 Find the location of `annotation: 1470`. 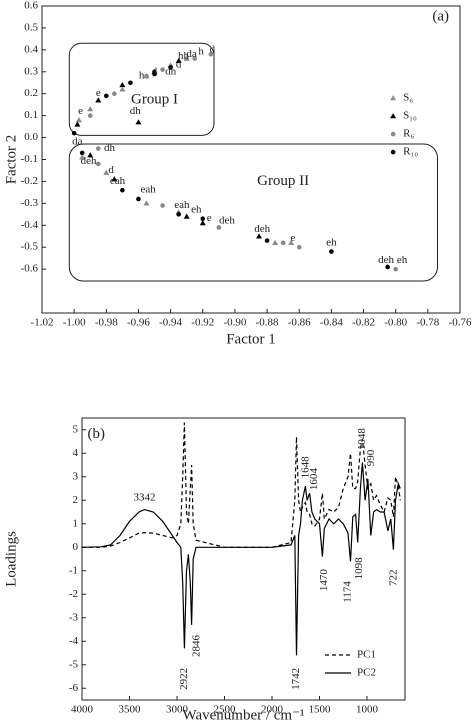

annotation: 1470 is located at coordinates (324, 580).